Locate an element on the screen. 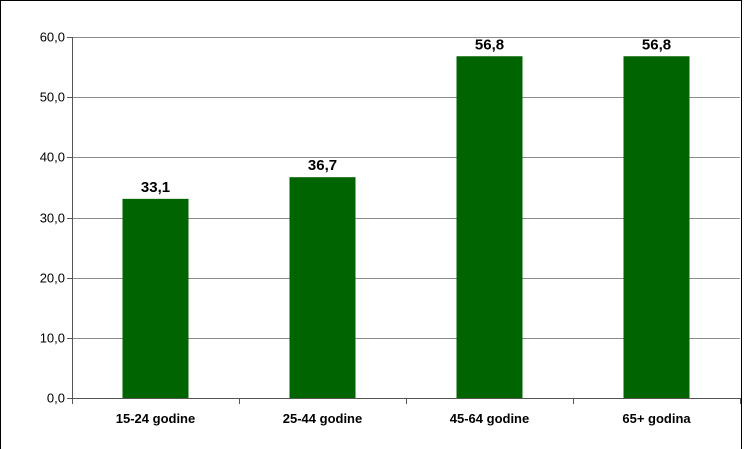  y-tick-label: 60,0 is located at coordinates (52, 37).